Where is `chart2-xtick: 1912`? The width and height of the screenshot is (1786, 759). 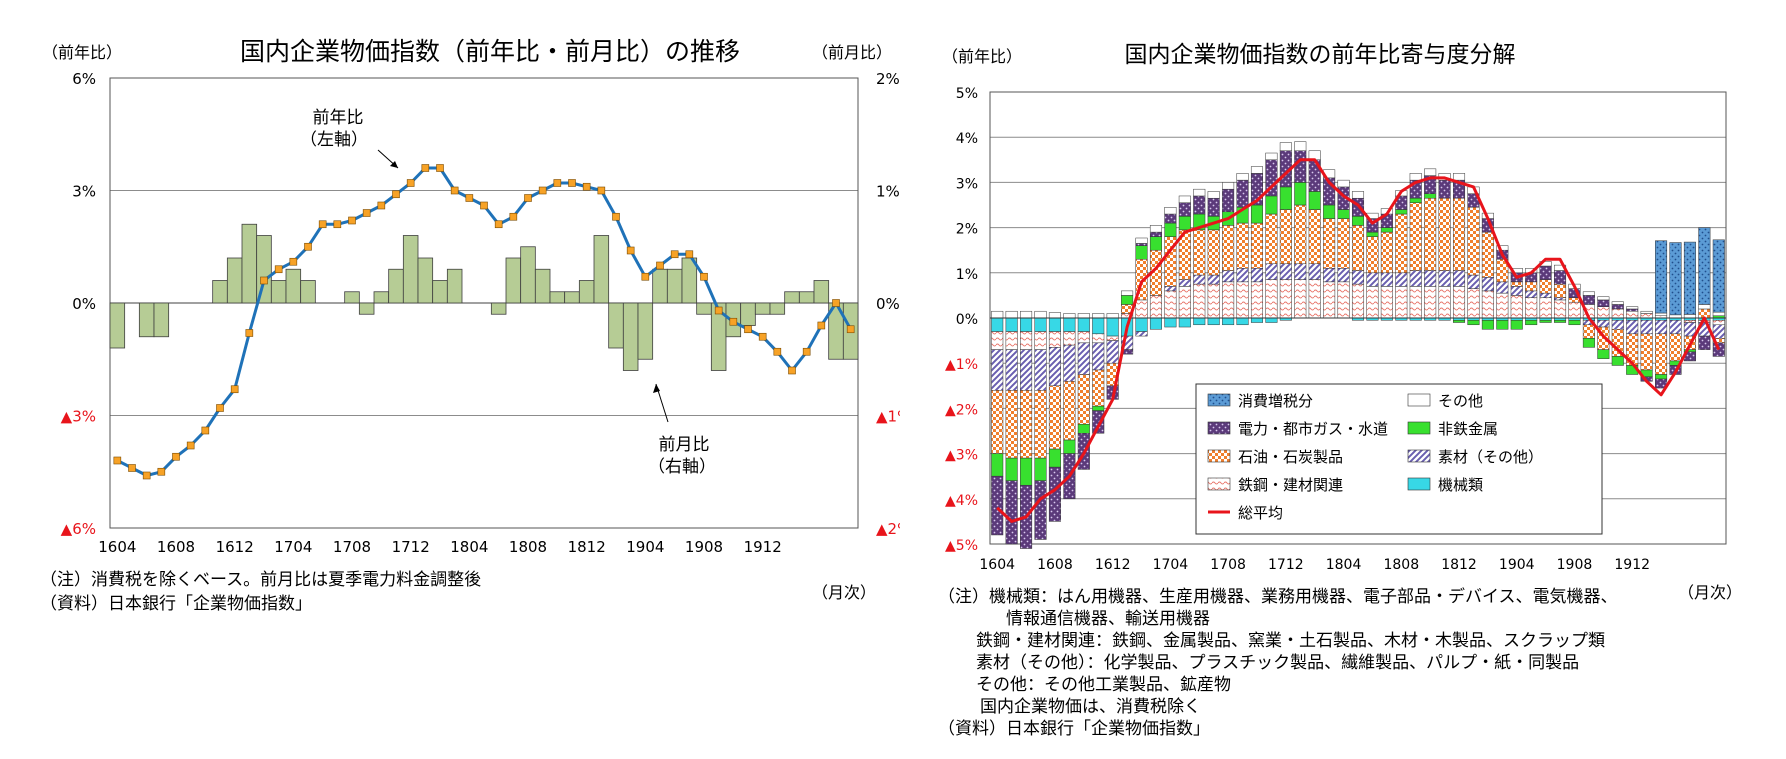 chart2-xtick: 1912 is located at coordinates (1632, 565).